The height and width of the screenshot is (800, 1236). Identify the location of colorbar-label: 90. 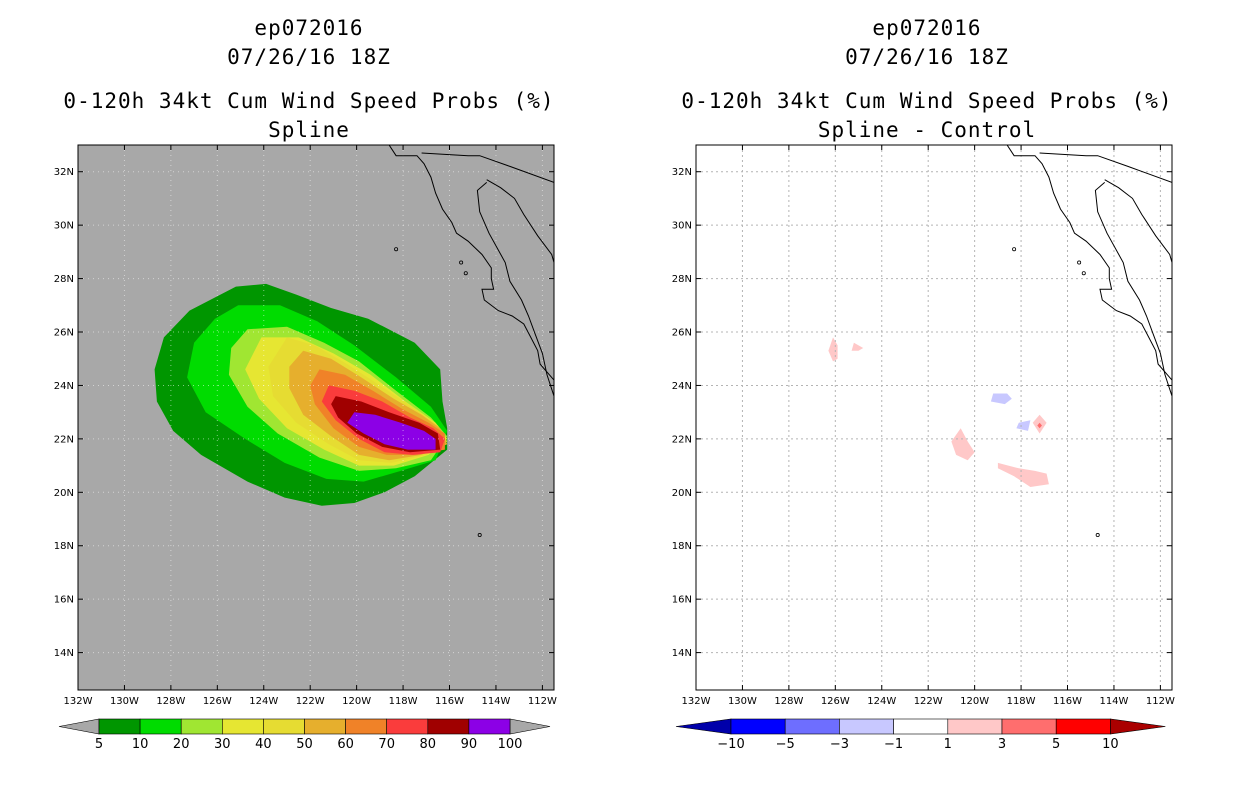
(469, 744).